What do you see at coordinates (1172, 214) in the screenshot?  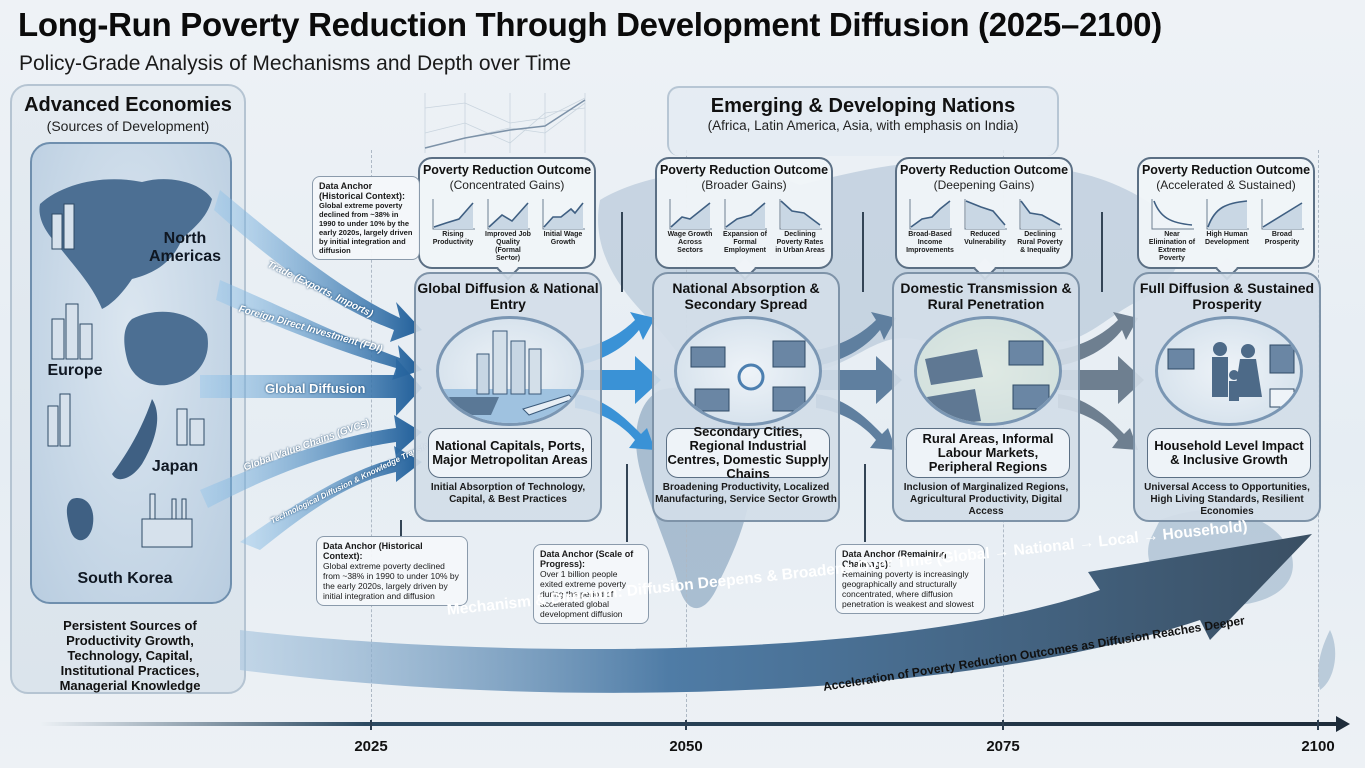 I see `declining-curve-icon` at bounding box center [1172, 214].